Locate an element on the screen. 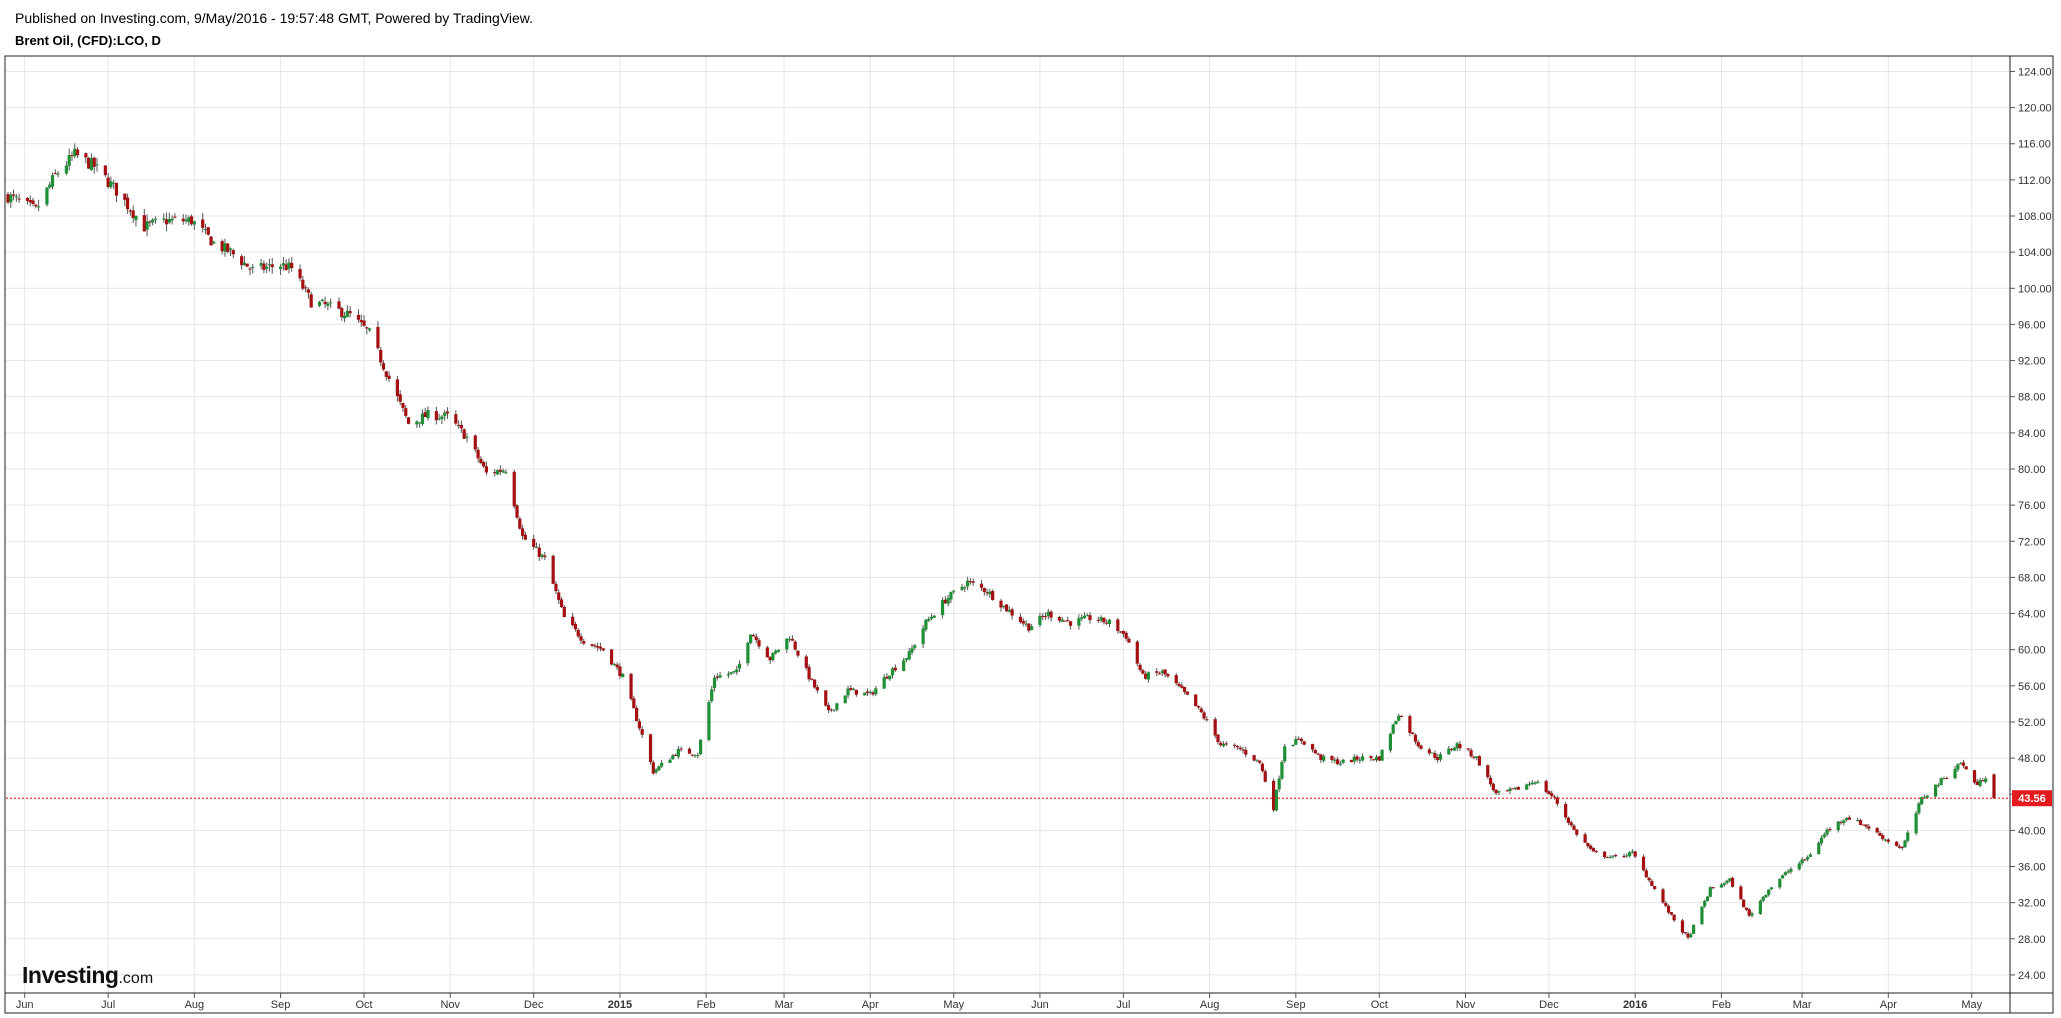 The width and height of the screenshot is (2061, 1018). y-tick-label: 124.00 is located at coordinates (2035, 72).